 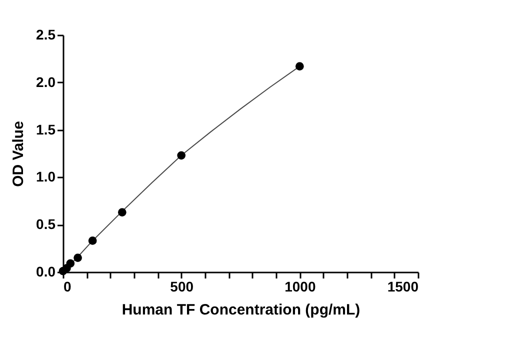 I want to click on y-tick-label: 1.0, so click(x=46, y=176).